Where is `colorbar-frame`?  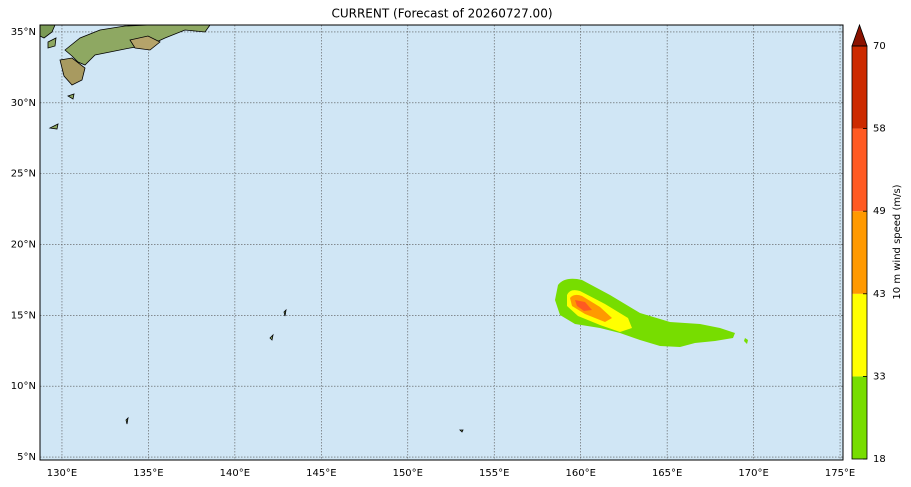 colorbar-frame is located at coordinates (859, 252).